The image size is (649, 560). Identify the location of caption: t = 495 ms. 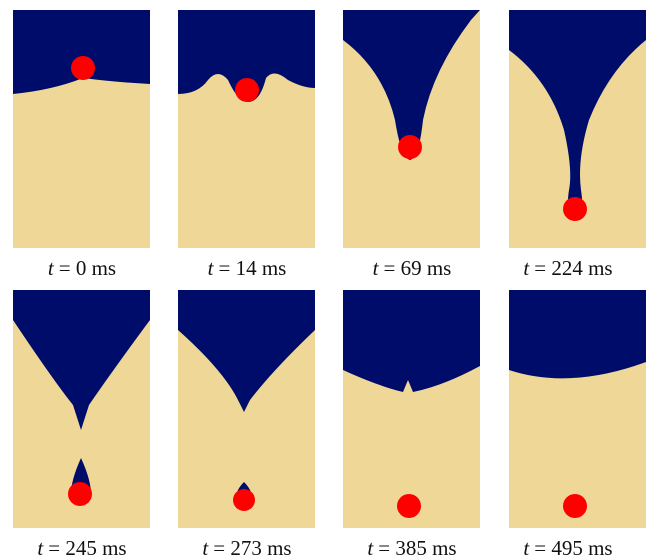
(568, 548).